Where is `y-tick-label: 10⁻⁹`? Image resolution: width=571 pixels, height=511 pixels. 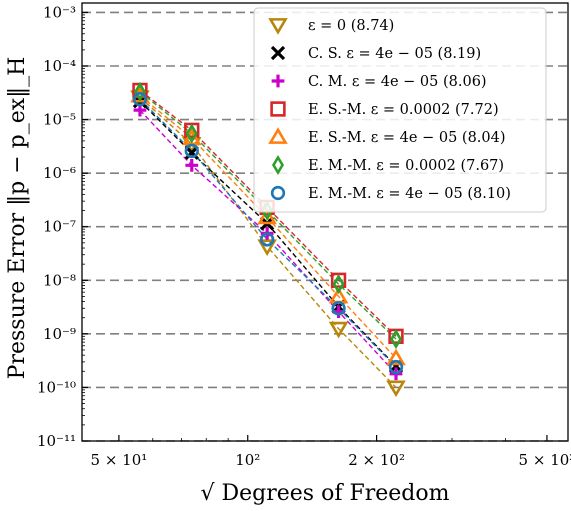 y-tick-label: 10⁻⁹ is located at coordinates (59, 334).